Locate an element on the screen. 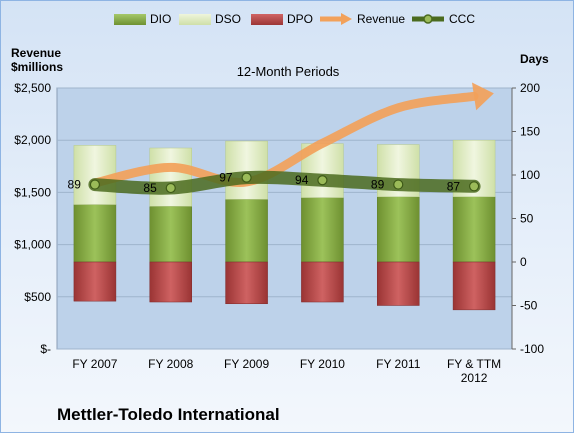 This screenshot has height=433, width=574. x-axis-tick-label: FY 2008 is located at coordinates (170, 364).